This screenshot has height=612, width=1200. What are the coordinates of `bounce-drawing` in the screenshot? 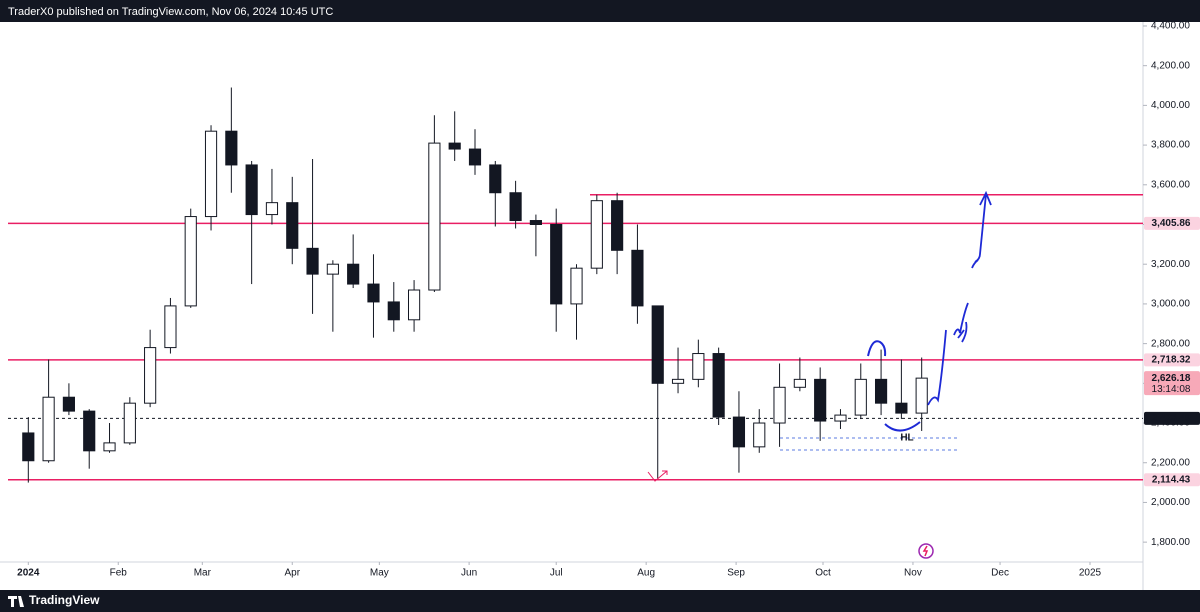 It's located at (657, 476).